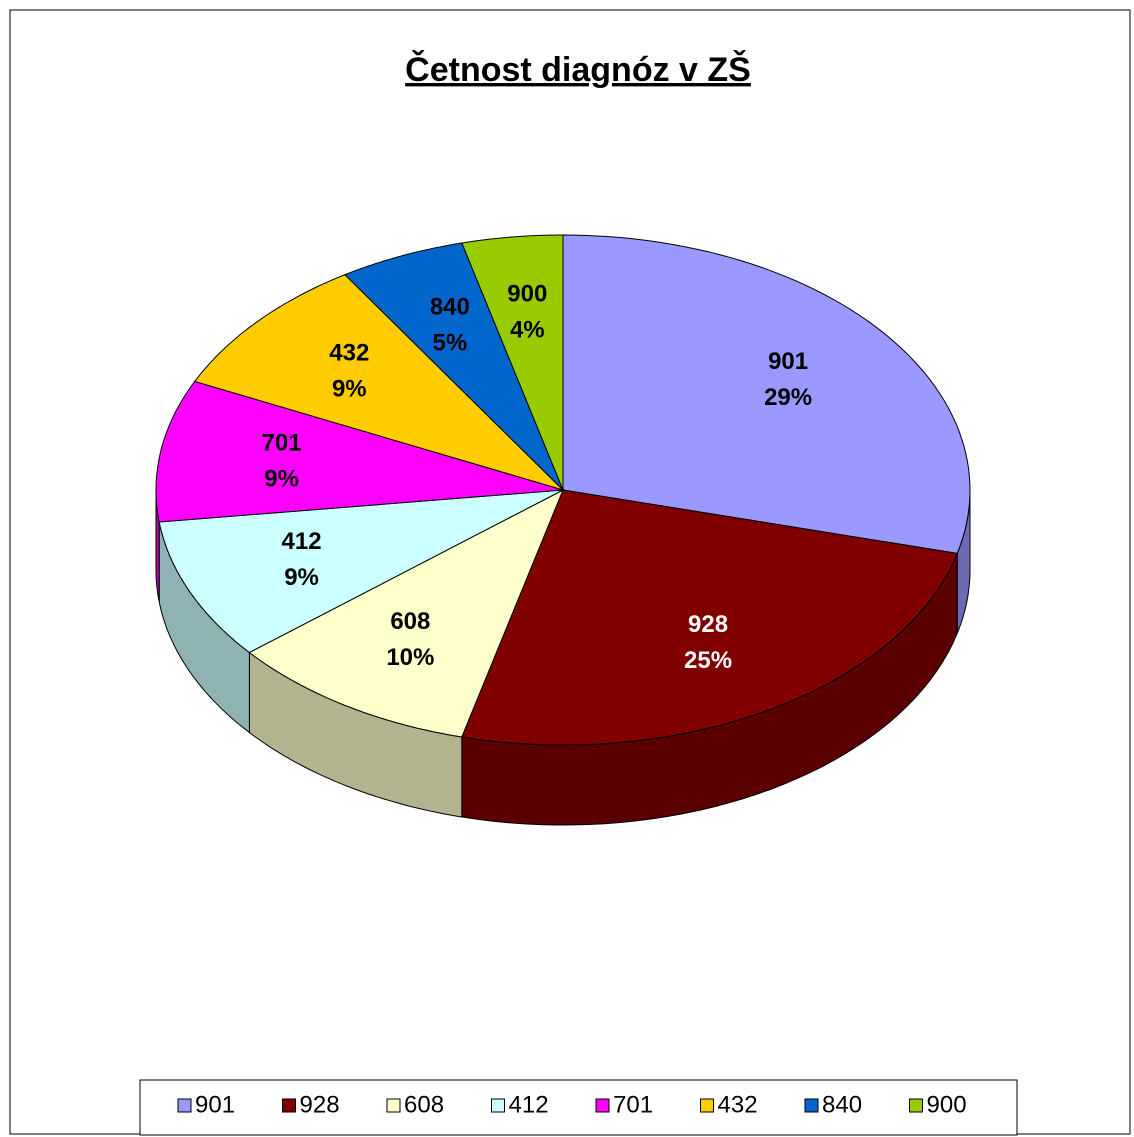 The height and width of the screenshot is (1137, 1134). I want to click on legend-box, so click(578, 1107).